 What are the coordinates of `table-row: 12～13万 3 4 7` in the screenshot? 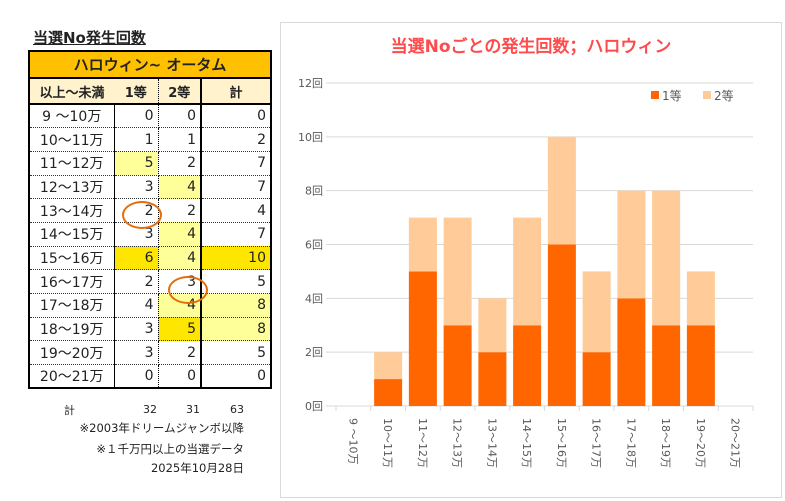 It's located at (150, 187).